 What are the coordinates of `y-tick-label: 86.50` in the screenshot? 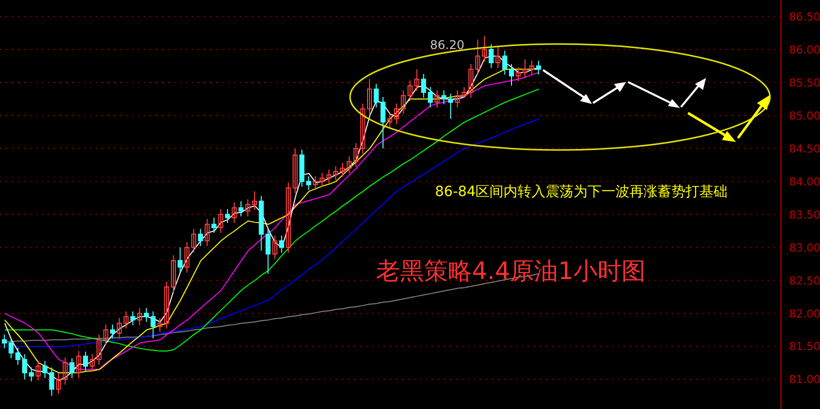 It's located at (804, 17).